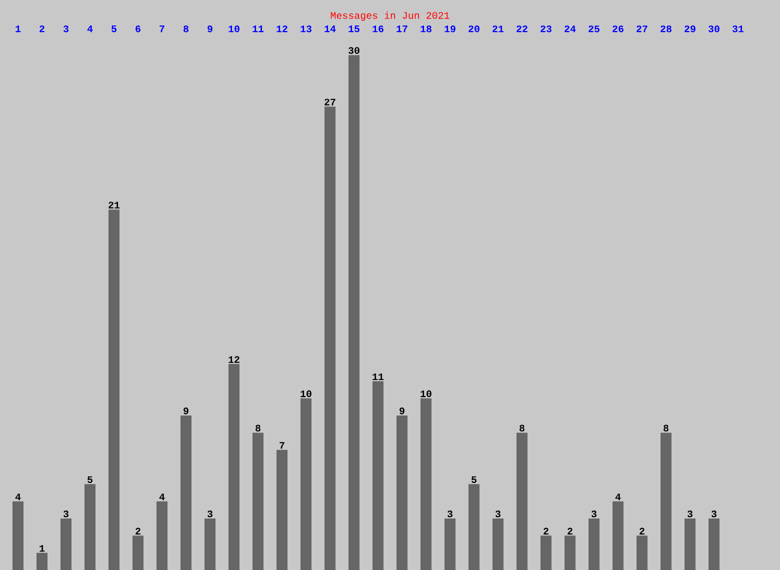  Describe the element at coordinates (570, 29) in the screenshot. I see `x-tick-label: 24` at that location.